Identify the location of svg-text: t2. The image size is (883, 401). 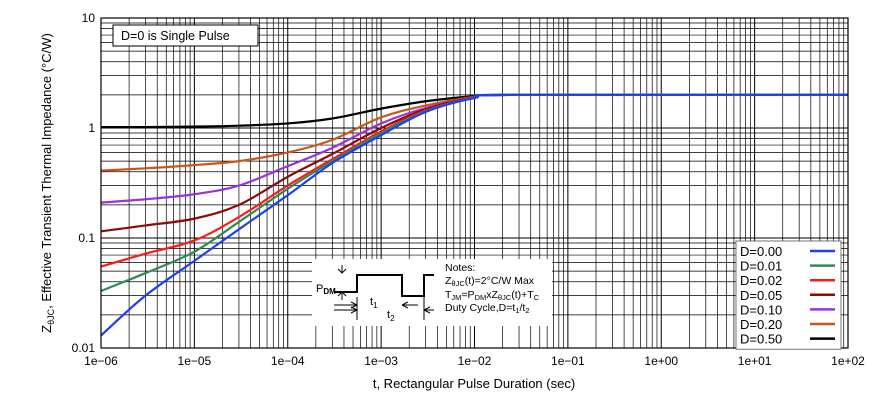
(391, 316).